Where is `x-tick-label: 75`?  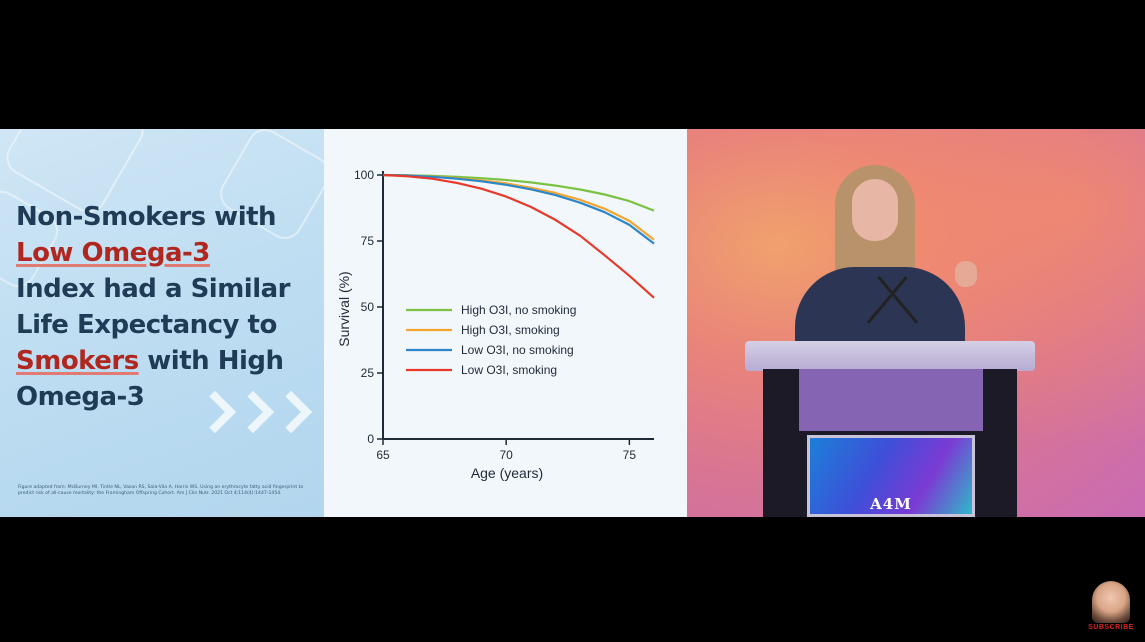 x-tick-label: 75 is located at coordinates (630, 455).